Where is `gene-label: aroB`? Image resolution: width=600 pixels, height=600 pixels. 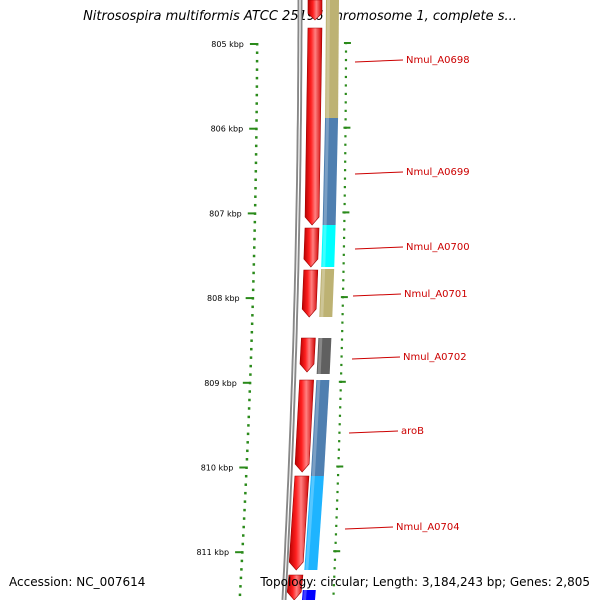
gene-label: aroB is located at coordinates (412, 431).